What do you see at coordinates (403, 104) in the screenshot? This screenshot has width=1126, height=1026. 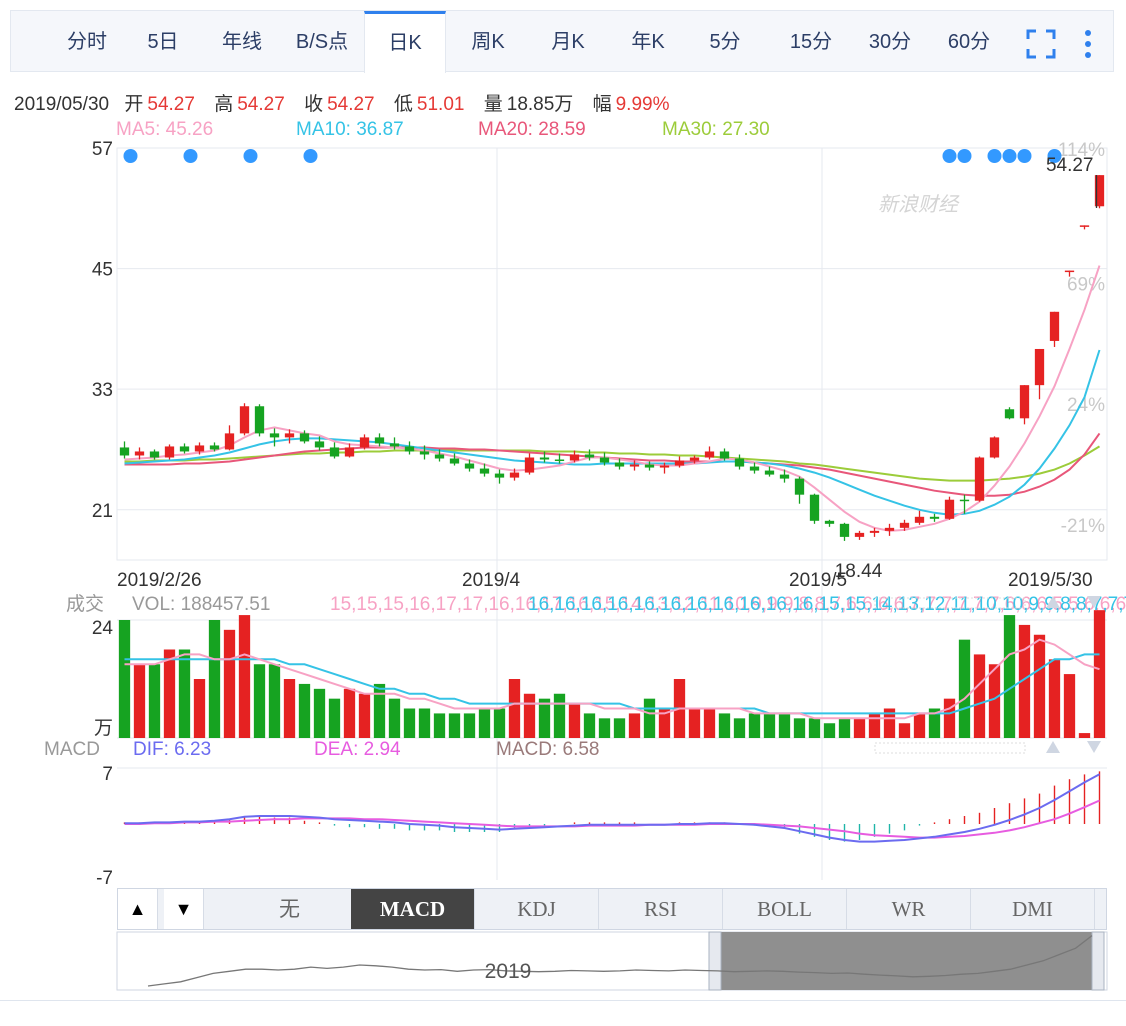 I see `low-label: 低` at bounding box center [403, 104].